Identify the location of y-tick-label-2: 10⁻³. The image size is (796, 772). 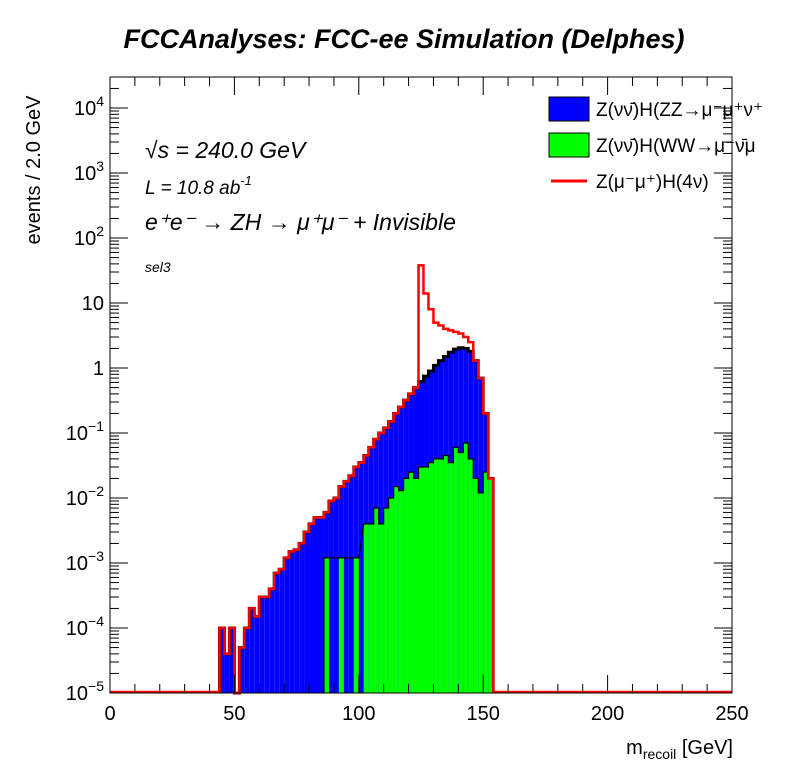
(85, 561).